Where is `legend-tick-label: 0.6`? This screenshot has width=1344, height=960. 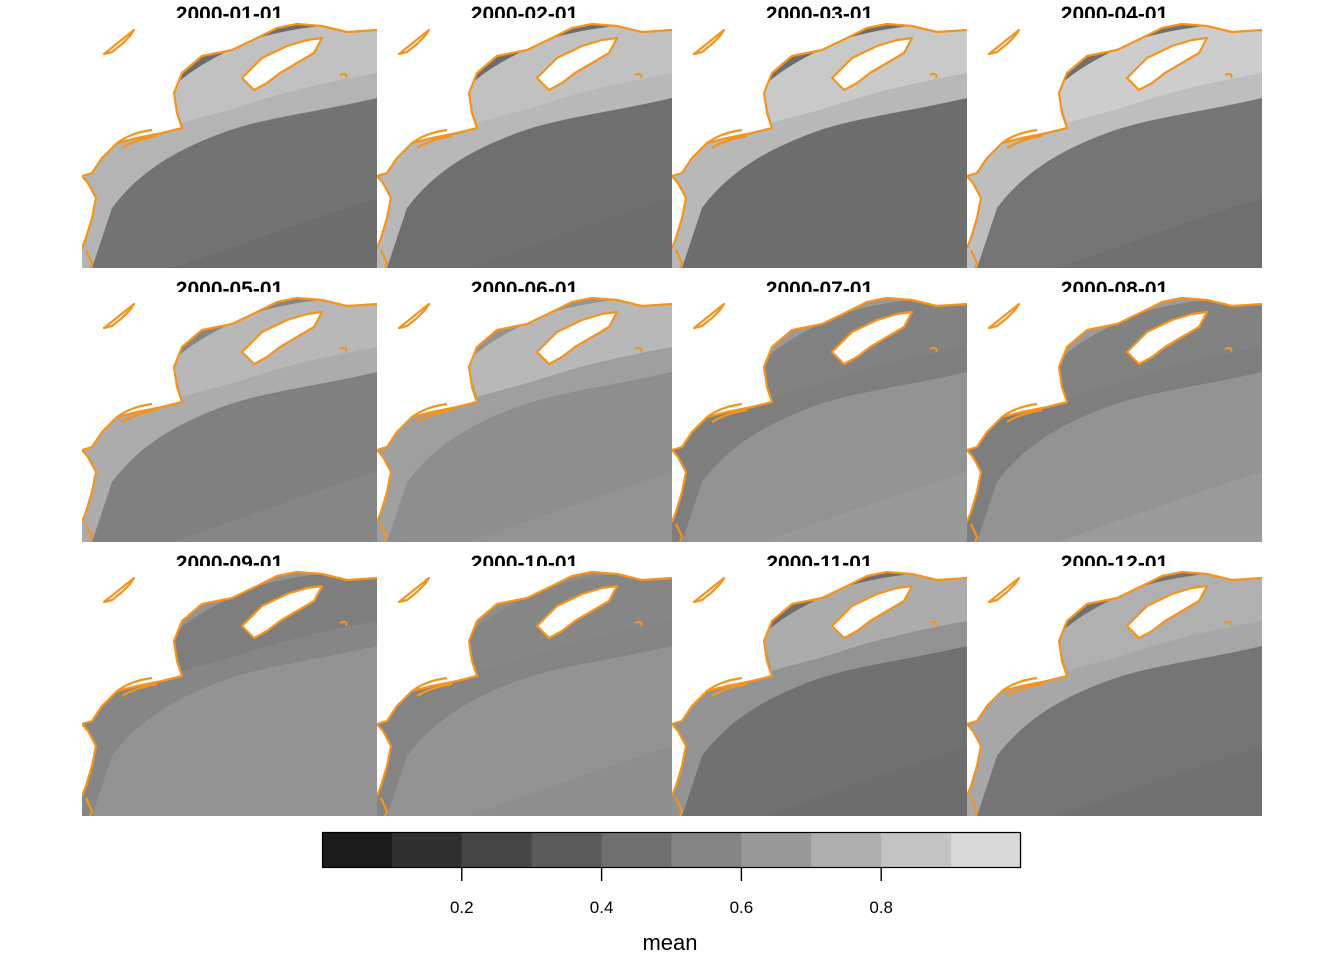
legend-tick-label: 0.6 is located at coordinates (741, 907).